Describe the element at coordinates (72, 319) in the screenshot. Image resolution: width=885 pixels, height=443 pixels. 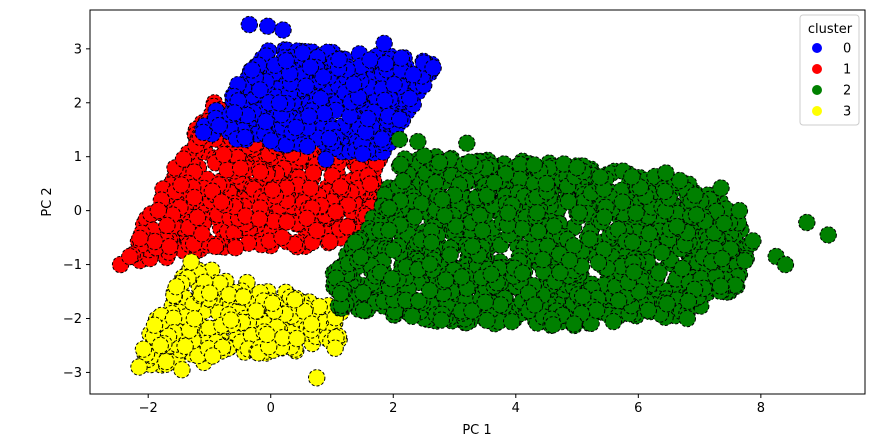
I see `y-tick-label: −2` at that location.